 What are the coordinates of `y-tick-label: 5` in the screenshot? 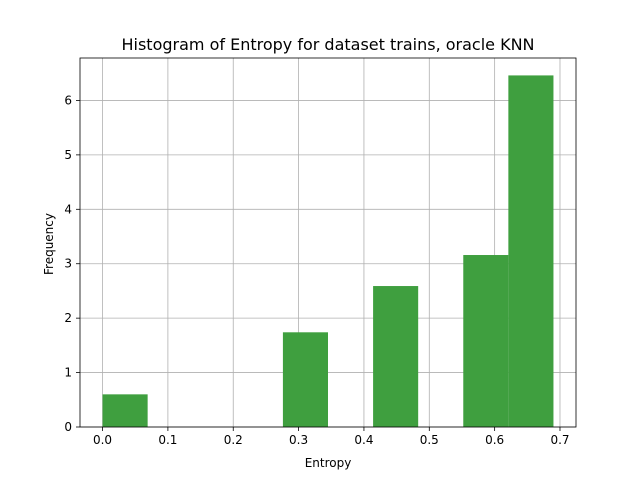 It's located at (68, 155).